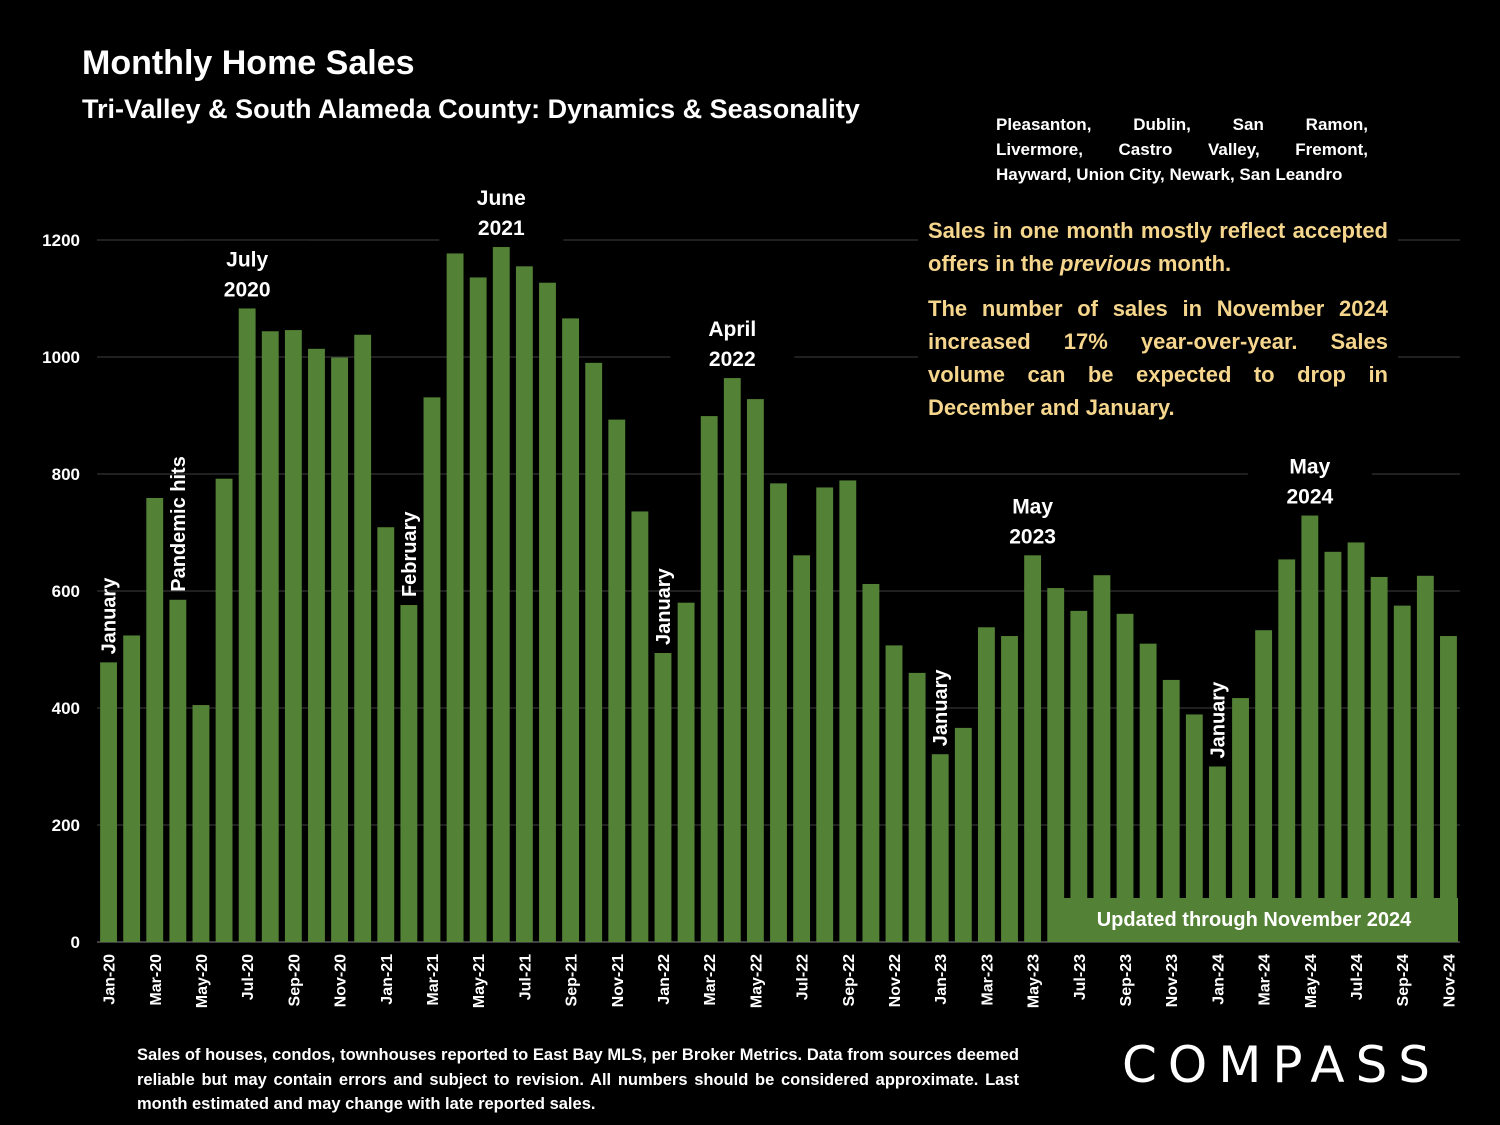  What do you see at coordinates (1106, 263) in the screenshot?
I see `note-emphasis: previous` at bounding box center [1106, 263].